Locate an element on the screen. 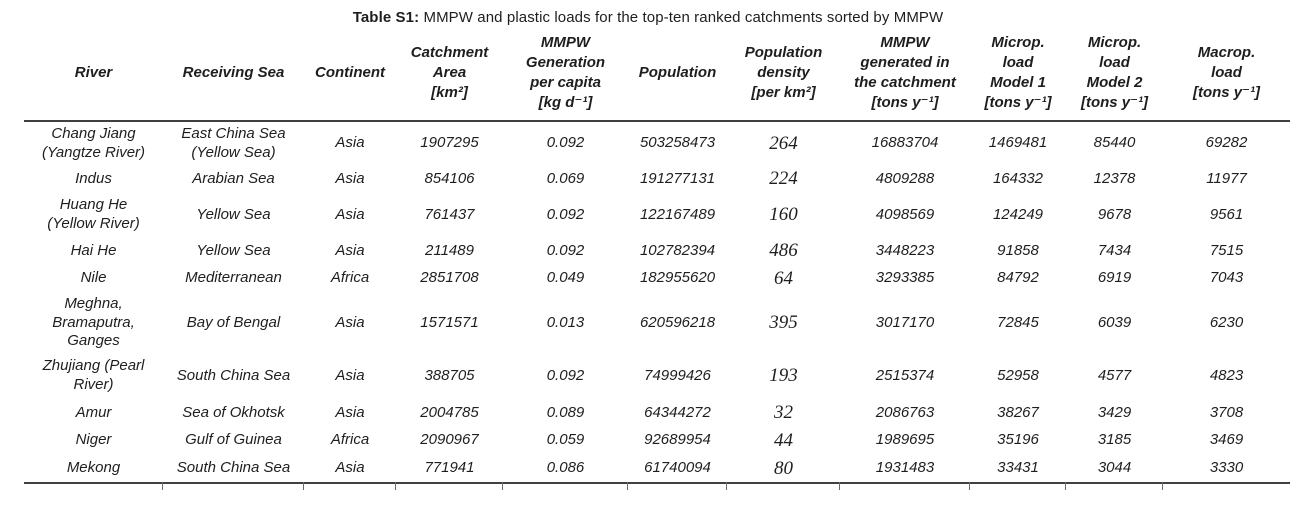  cell-receiving-sea: Sea of Okhotsk is located at coordinates (233, 412).